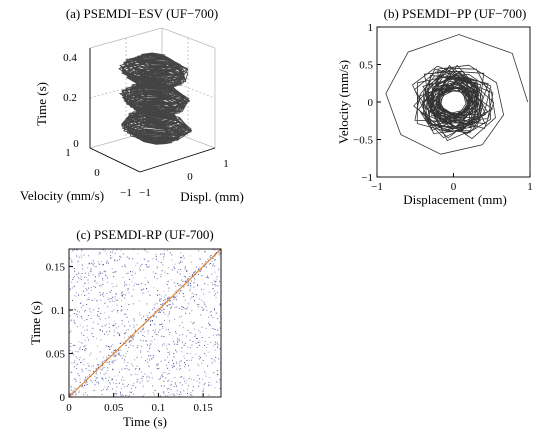 This screenshot has height=439, width=550. What do you see at coordinates (70, 58) in the screenshot?
I see `panel-a-ztick-2: 0.4` at bounding box center [70, 58].